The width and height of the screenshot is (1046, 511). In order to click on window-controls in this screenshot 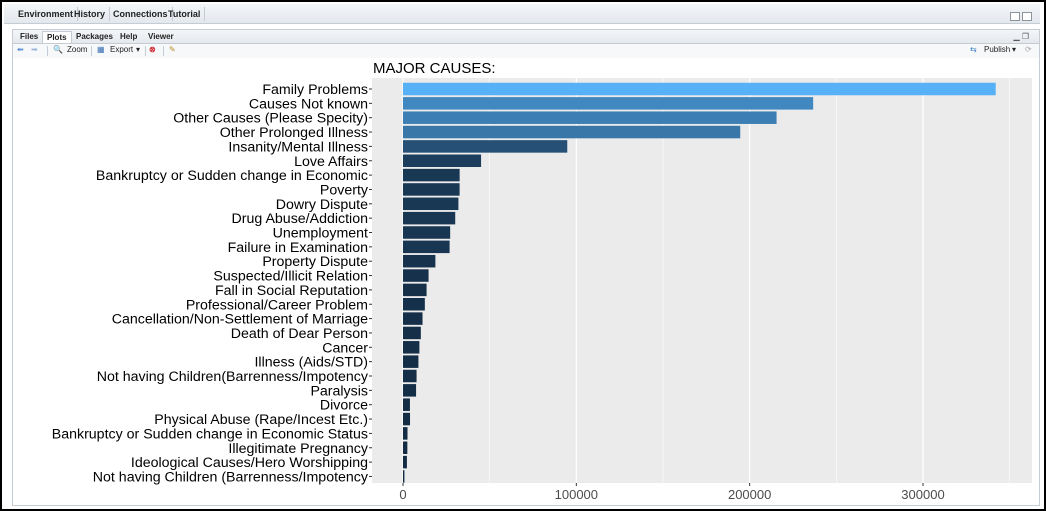, I will do `click(1020, 14)`.